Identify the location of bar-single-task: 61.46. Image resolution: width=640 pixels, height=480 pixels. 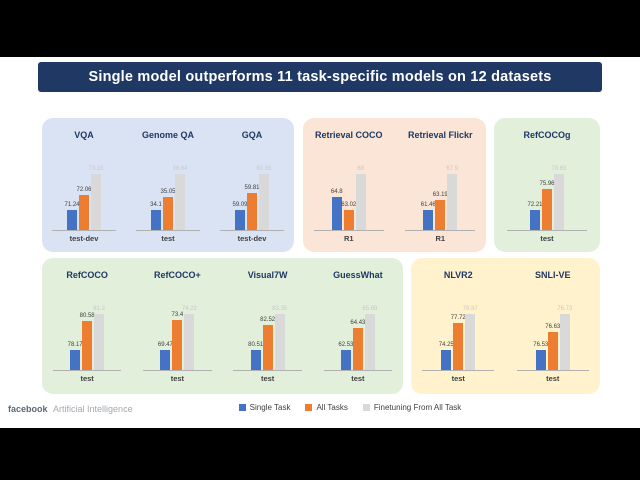
(428, 216).